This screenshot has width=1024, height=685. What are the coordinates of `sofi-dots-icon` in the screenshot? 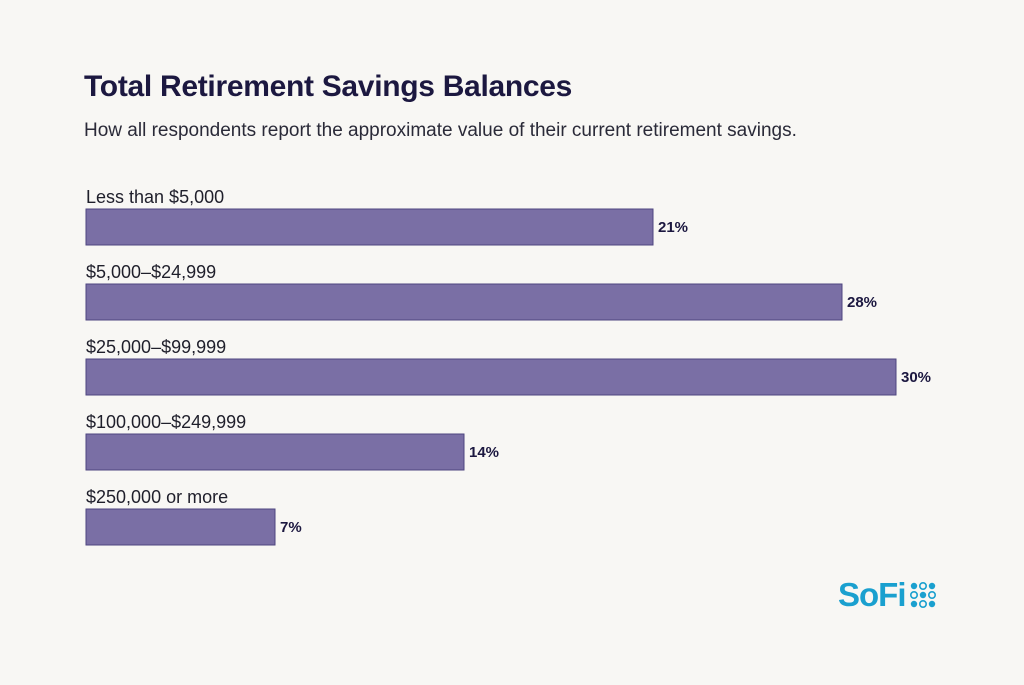 It's located at (922, 595).